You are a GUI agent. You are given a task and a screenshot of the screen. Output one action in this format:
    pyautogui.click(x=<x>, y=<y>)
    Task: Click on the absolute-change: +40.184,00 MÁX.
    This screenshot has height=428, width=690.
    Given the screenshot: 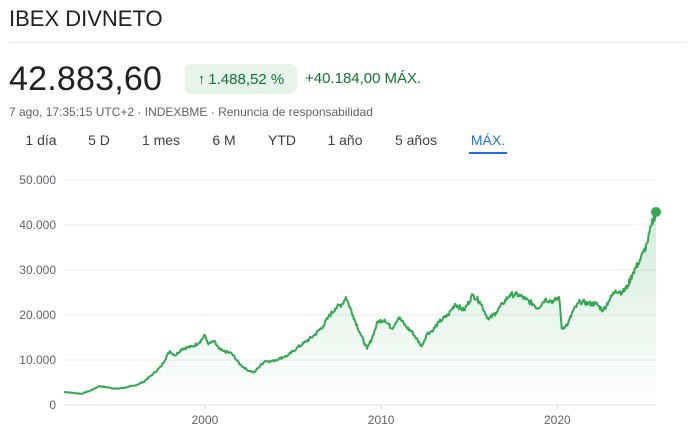 What is the action you would take?
    pyautogui.click(x=363, y=78)
    